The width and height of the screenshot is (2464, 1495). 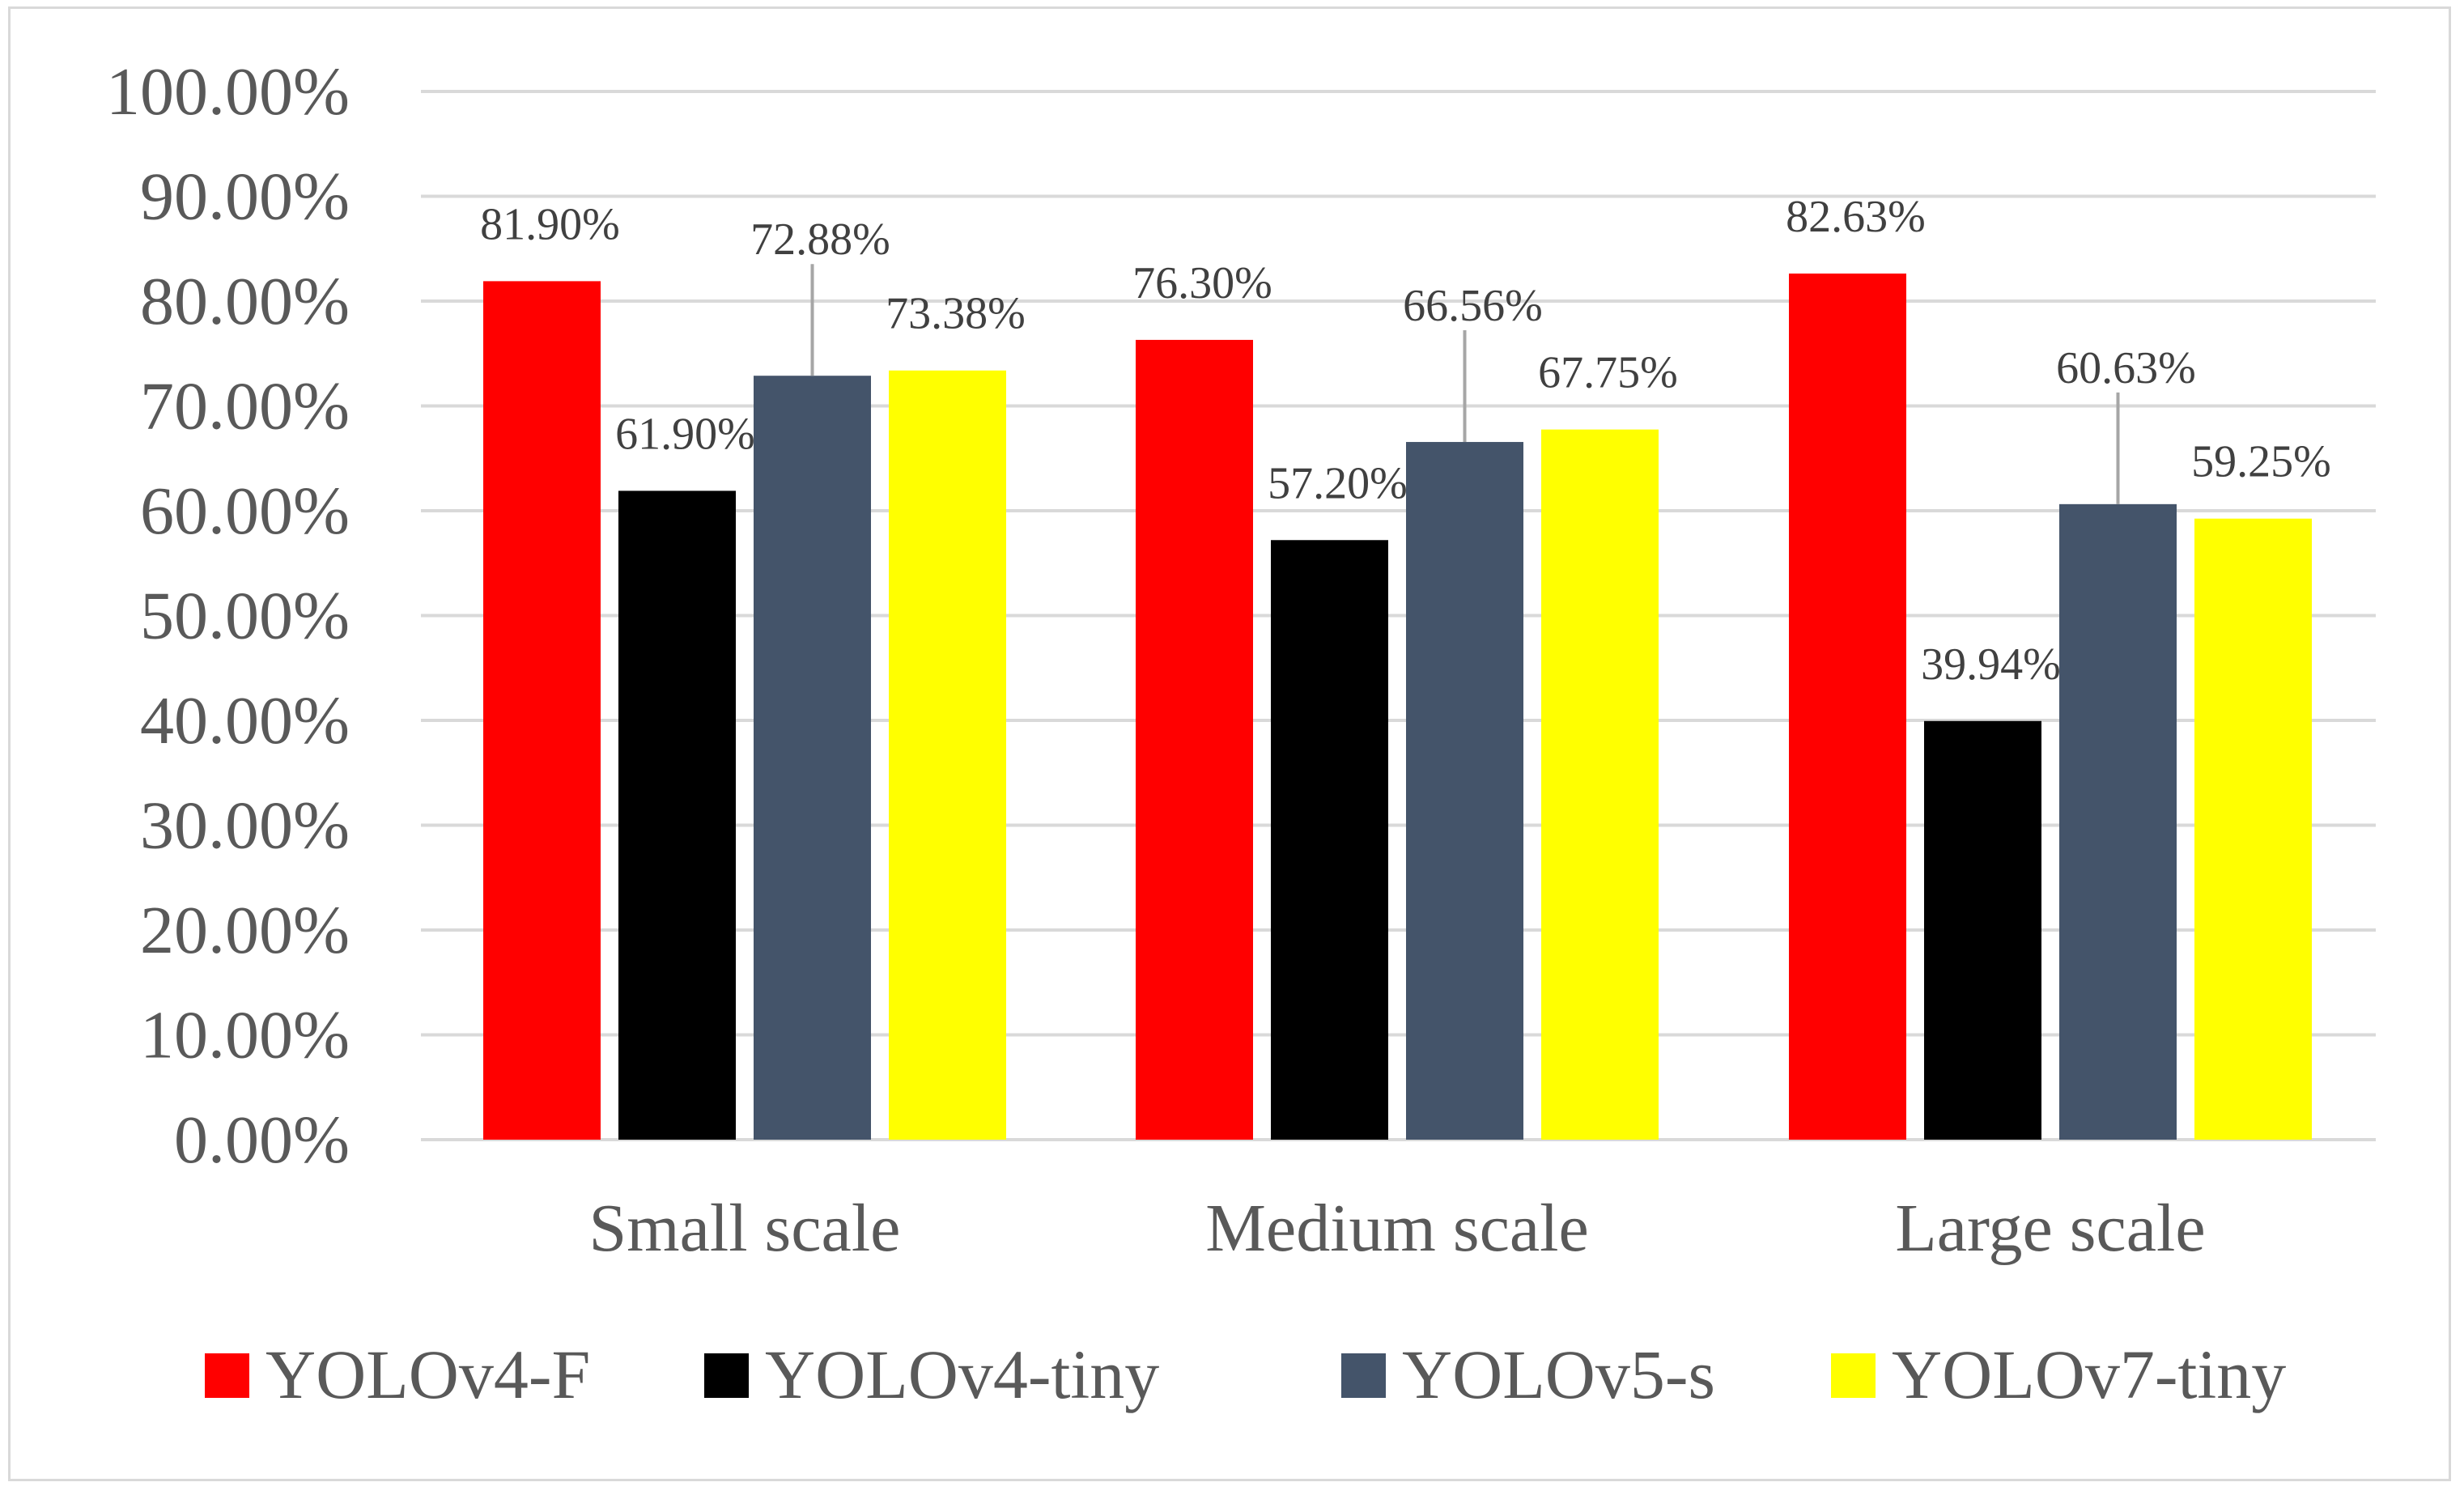 What do you see at coordinates (1246, 1374) in the screenshot?
I see `legend: YOLOv4-F YOLOv4-tiny YOLOv5-s YOLOv7-tiny` at bounding box center [1246, 1374].